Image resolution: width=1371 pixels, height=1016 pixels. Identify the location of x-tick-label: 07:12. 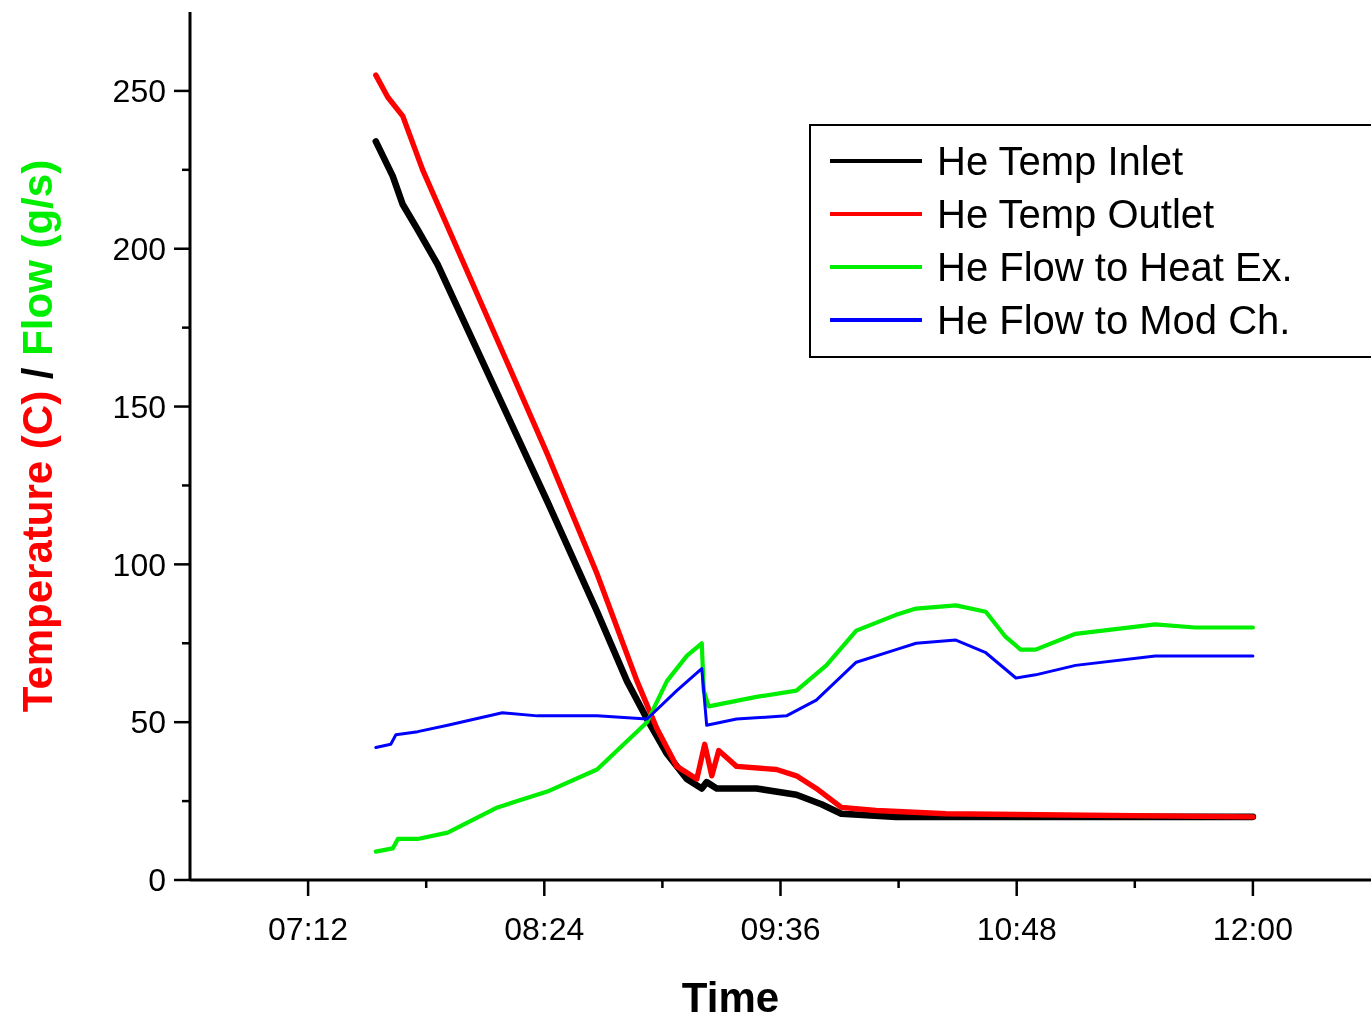
(308, 929).